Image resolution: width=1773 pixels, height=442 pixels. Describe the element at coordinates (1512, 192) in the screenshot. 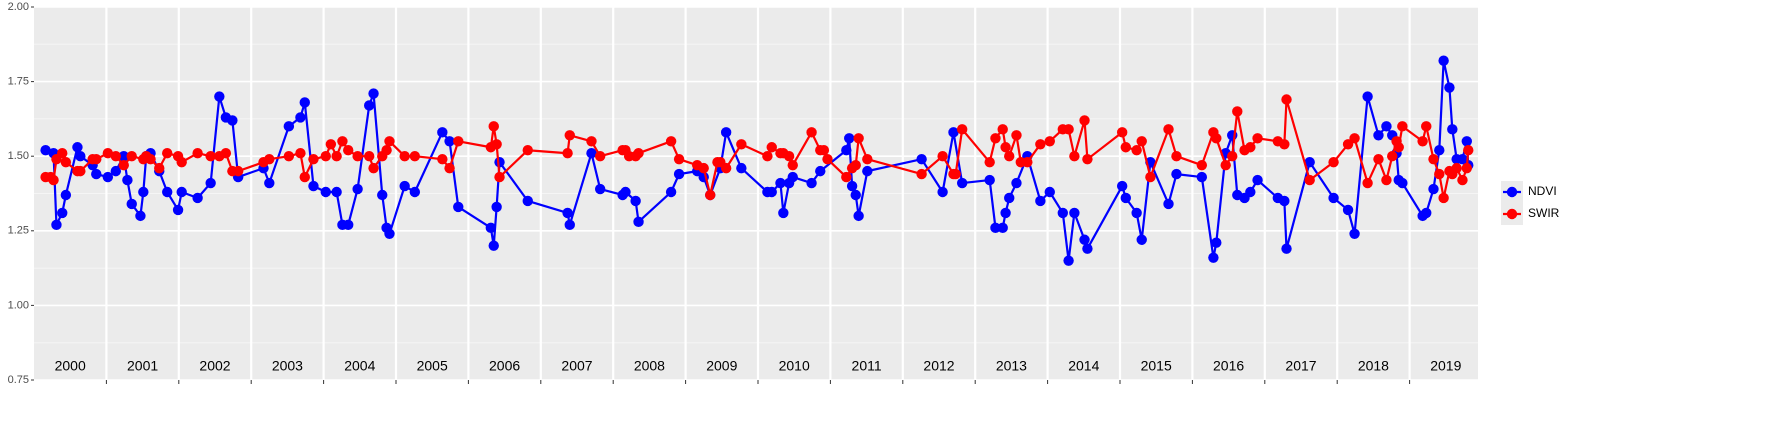

I see `legend-point` at that location.